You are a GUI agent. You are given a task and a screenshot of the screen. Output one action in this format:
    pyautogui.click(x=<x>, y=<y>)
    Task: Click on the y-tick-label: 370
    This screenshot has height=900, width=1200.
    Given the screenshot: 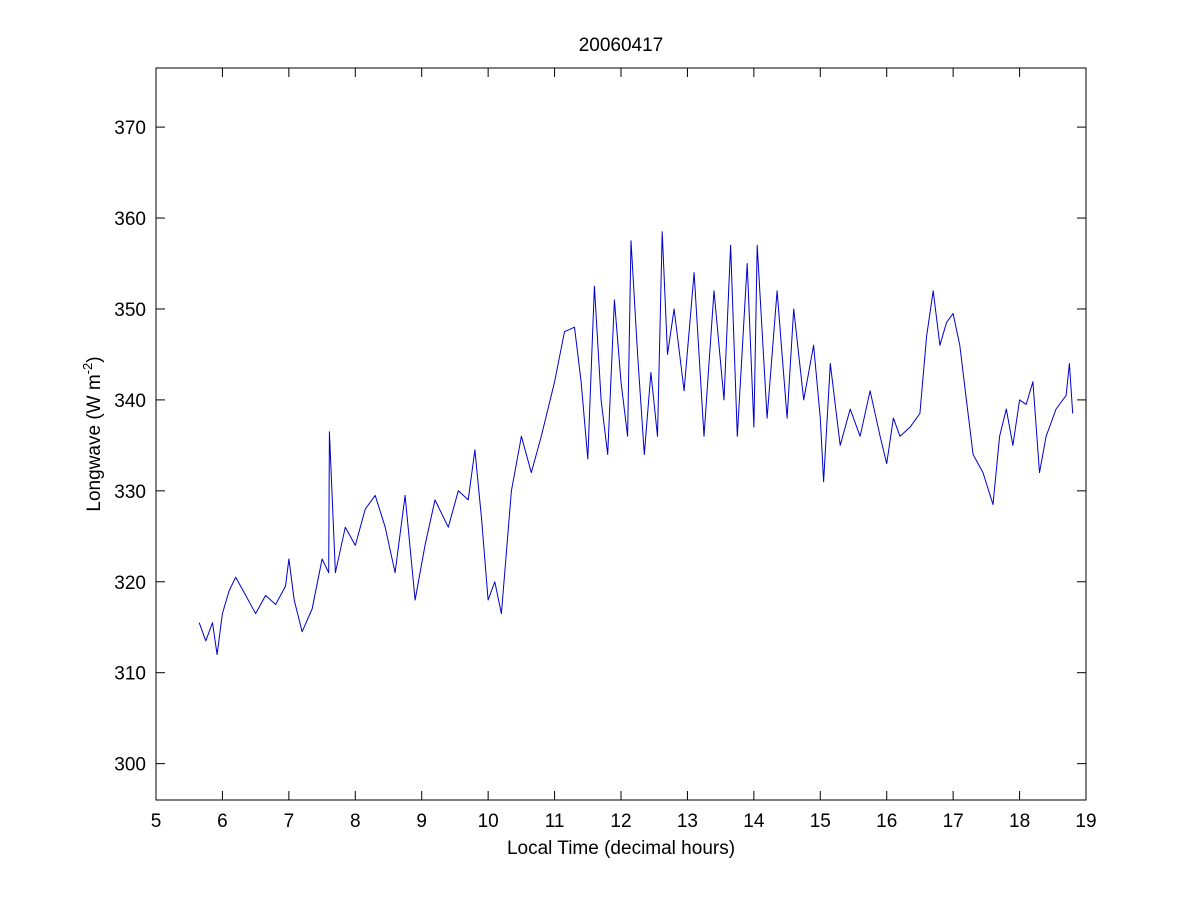 What is the action you would take?
    pyautogui.click(x=130, y=128)
    